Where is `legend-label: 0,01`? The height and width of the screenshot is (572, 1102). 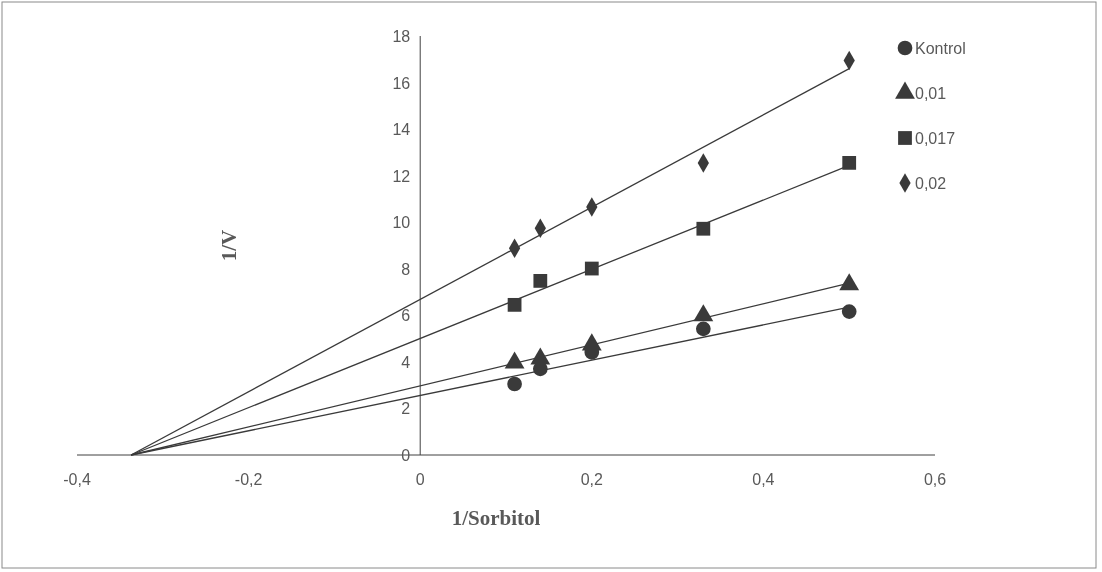
legend-label: 0,01 is located at coordinates (931, 93).